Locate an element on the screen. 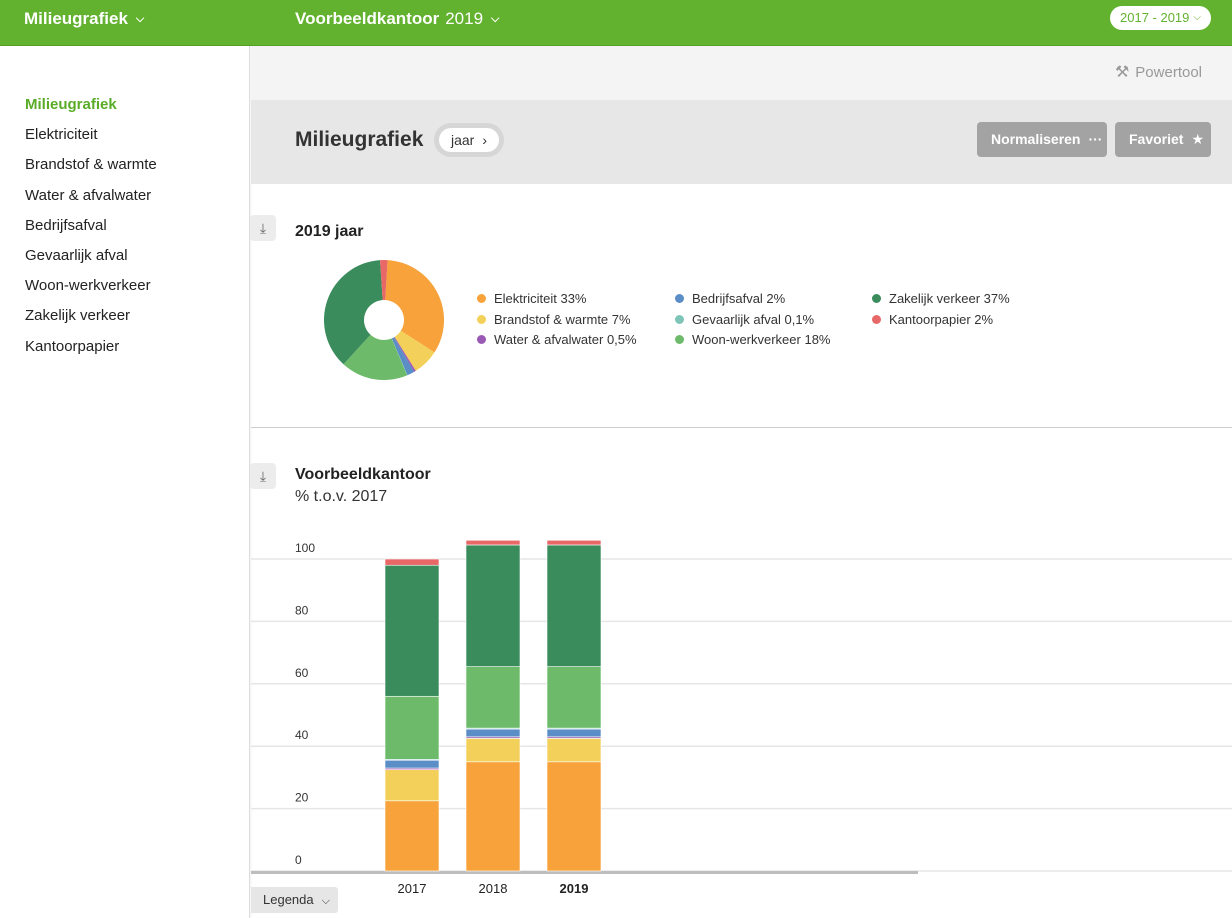 This screenshot has height=918, width=1232. y-tick-label: 60 is located at coordinates (302, 673).